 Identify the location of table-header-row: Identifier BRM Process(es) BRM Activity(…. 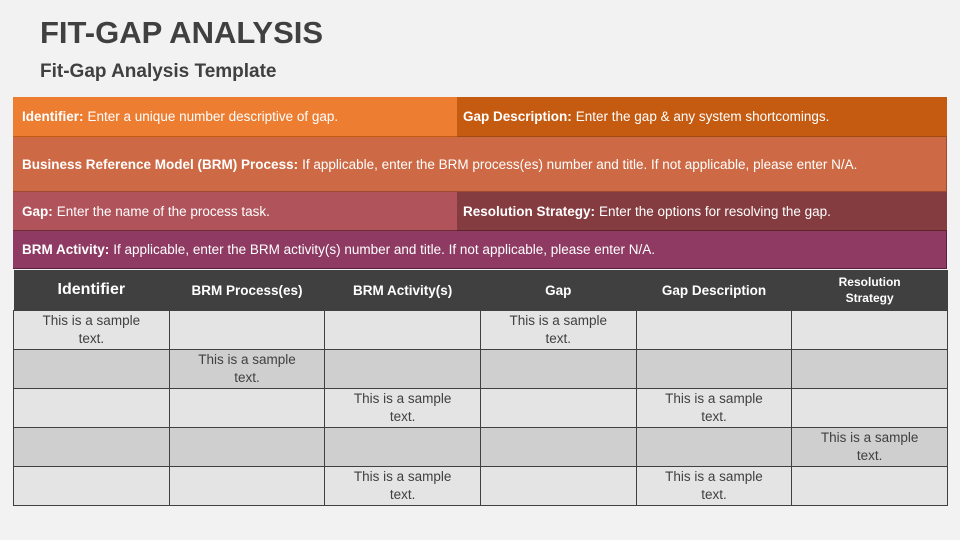
(480, 290).